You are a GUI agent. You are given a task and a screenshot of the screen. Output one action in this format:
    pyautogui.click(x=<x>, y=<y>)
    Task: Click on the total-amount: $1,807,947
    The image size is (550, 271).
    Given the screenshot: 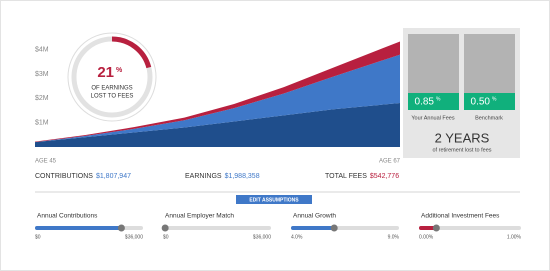 What is the action you would take?
    pyautogui.click(x=113, y=176)
    